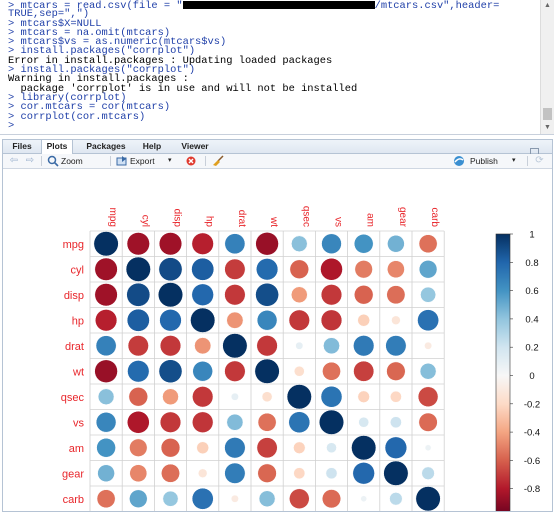  What do you see at coordinates (514, 160) in the screenshot?
I see `chevron-down-icon: ▾` at bounding box center [514, 160].